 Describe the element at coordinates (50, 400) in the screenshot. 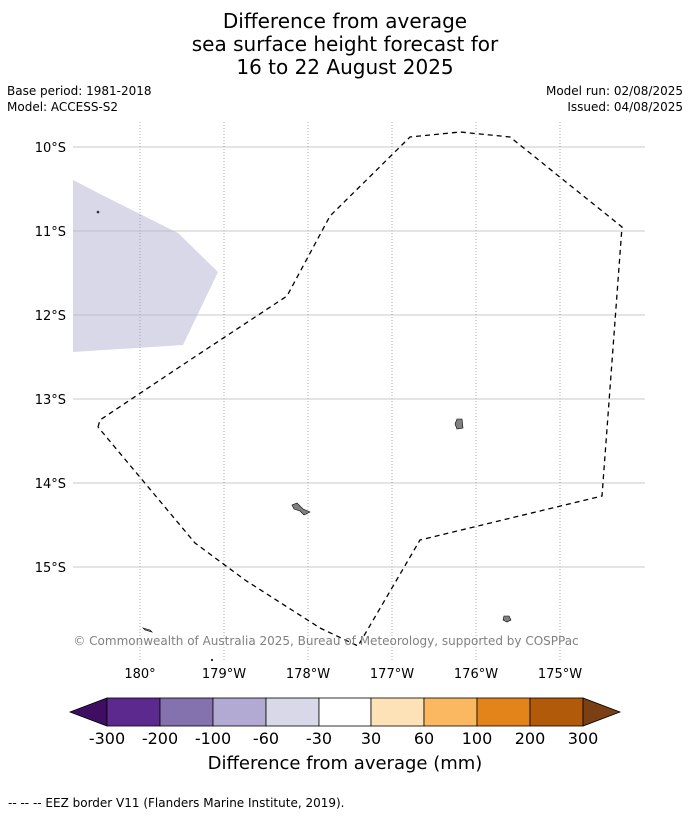

I see `lat-label-13s: 13°S` at that location.